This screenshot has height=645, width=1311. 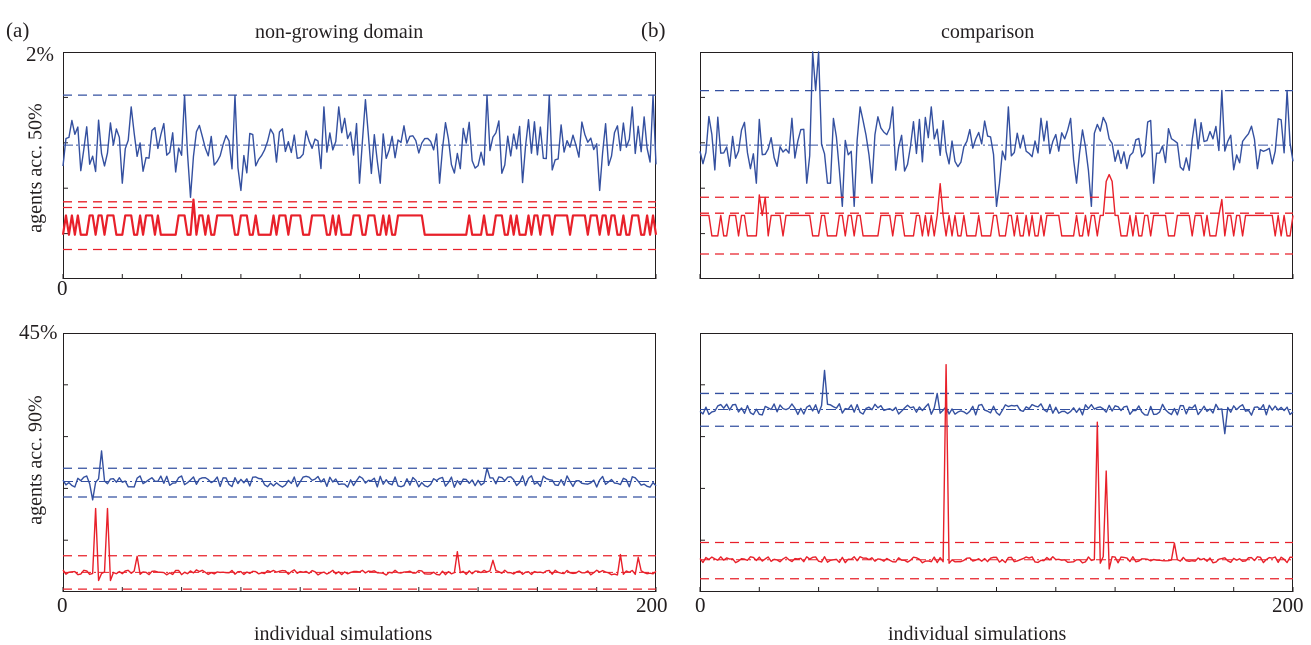 What do you see at coordinates (62, 288) in the screenshot?
I see `top-x0-label: 0` at bounding box center [62, 288].